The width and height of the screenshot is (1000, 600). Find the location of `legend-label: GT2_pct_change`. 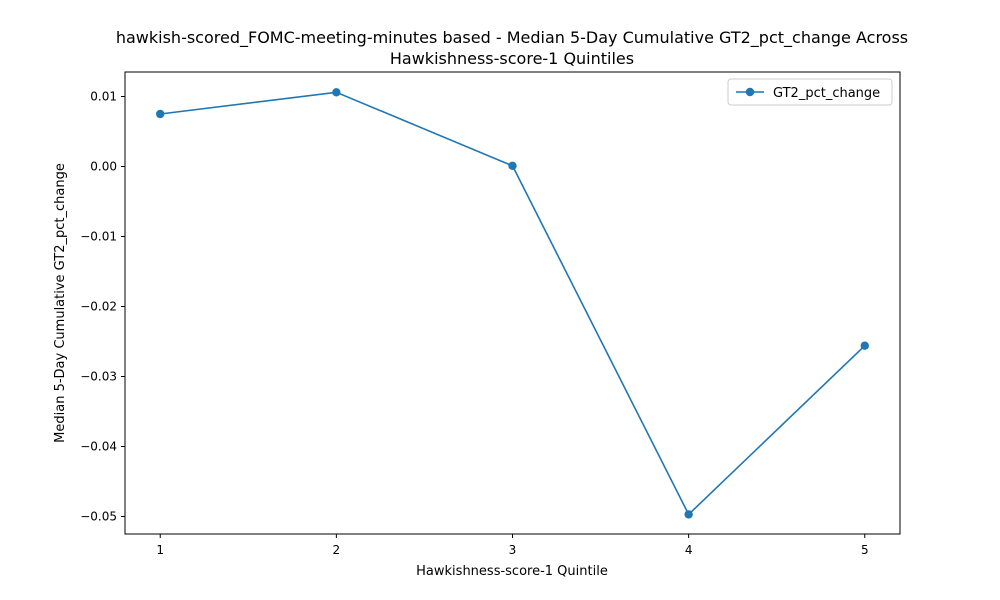

legend-label: GT2_pct_change is located at coordinates (826, 93).